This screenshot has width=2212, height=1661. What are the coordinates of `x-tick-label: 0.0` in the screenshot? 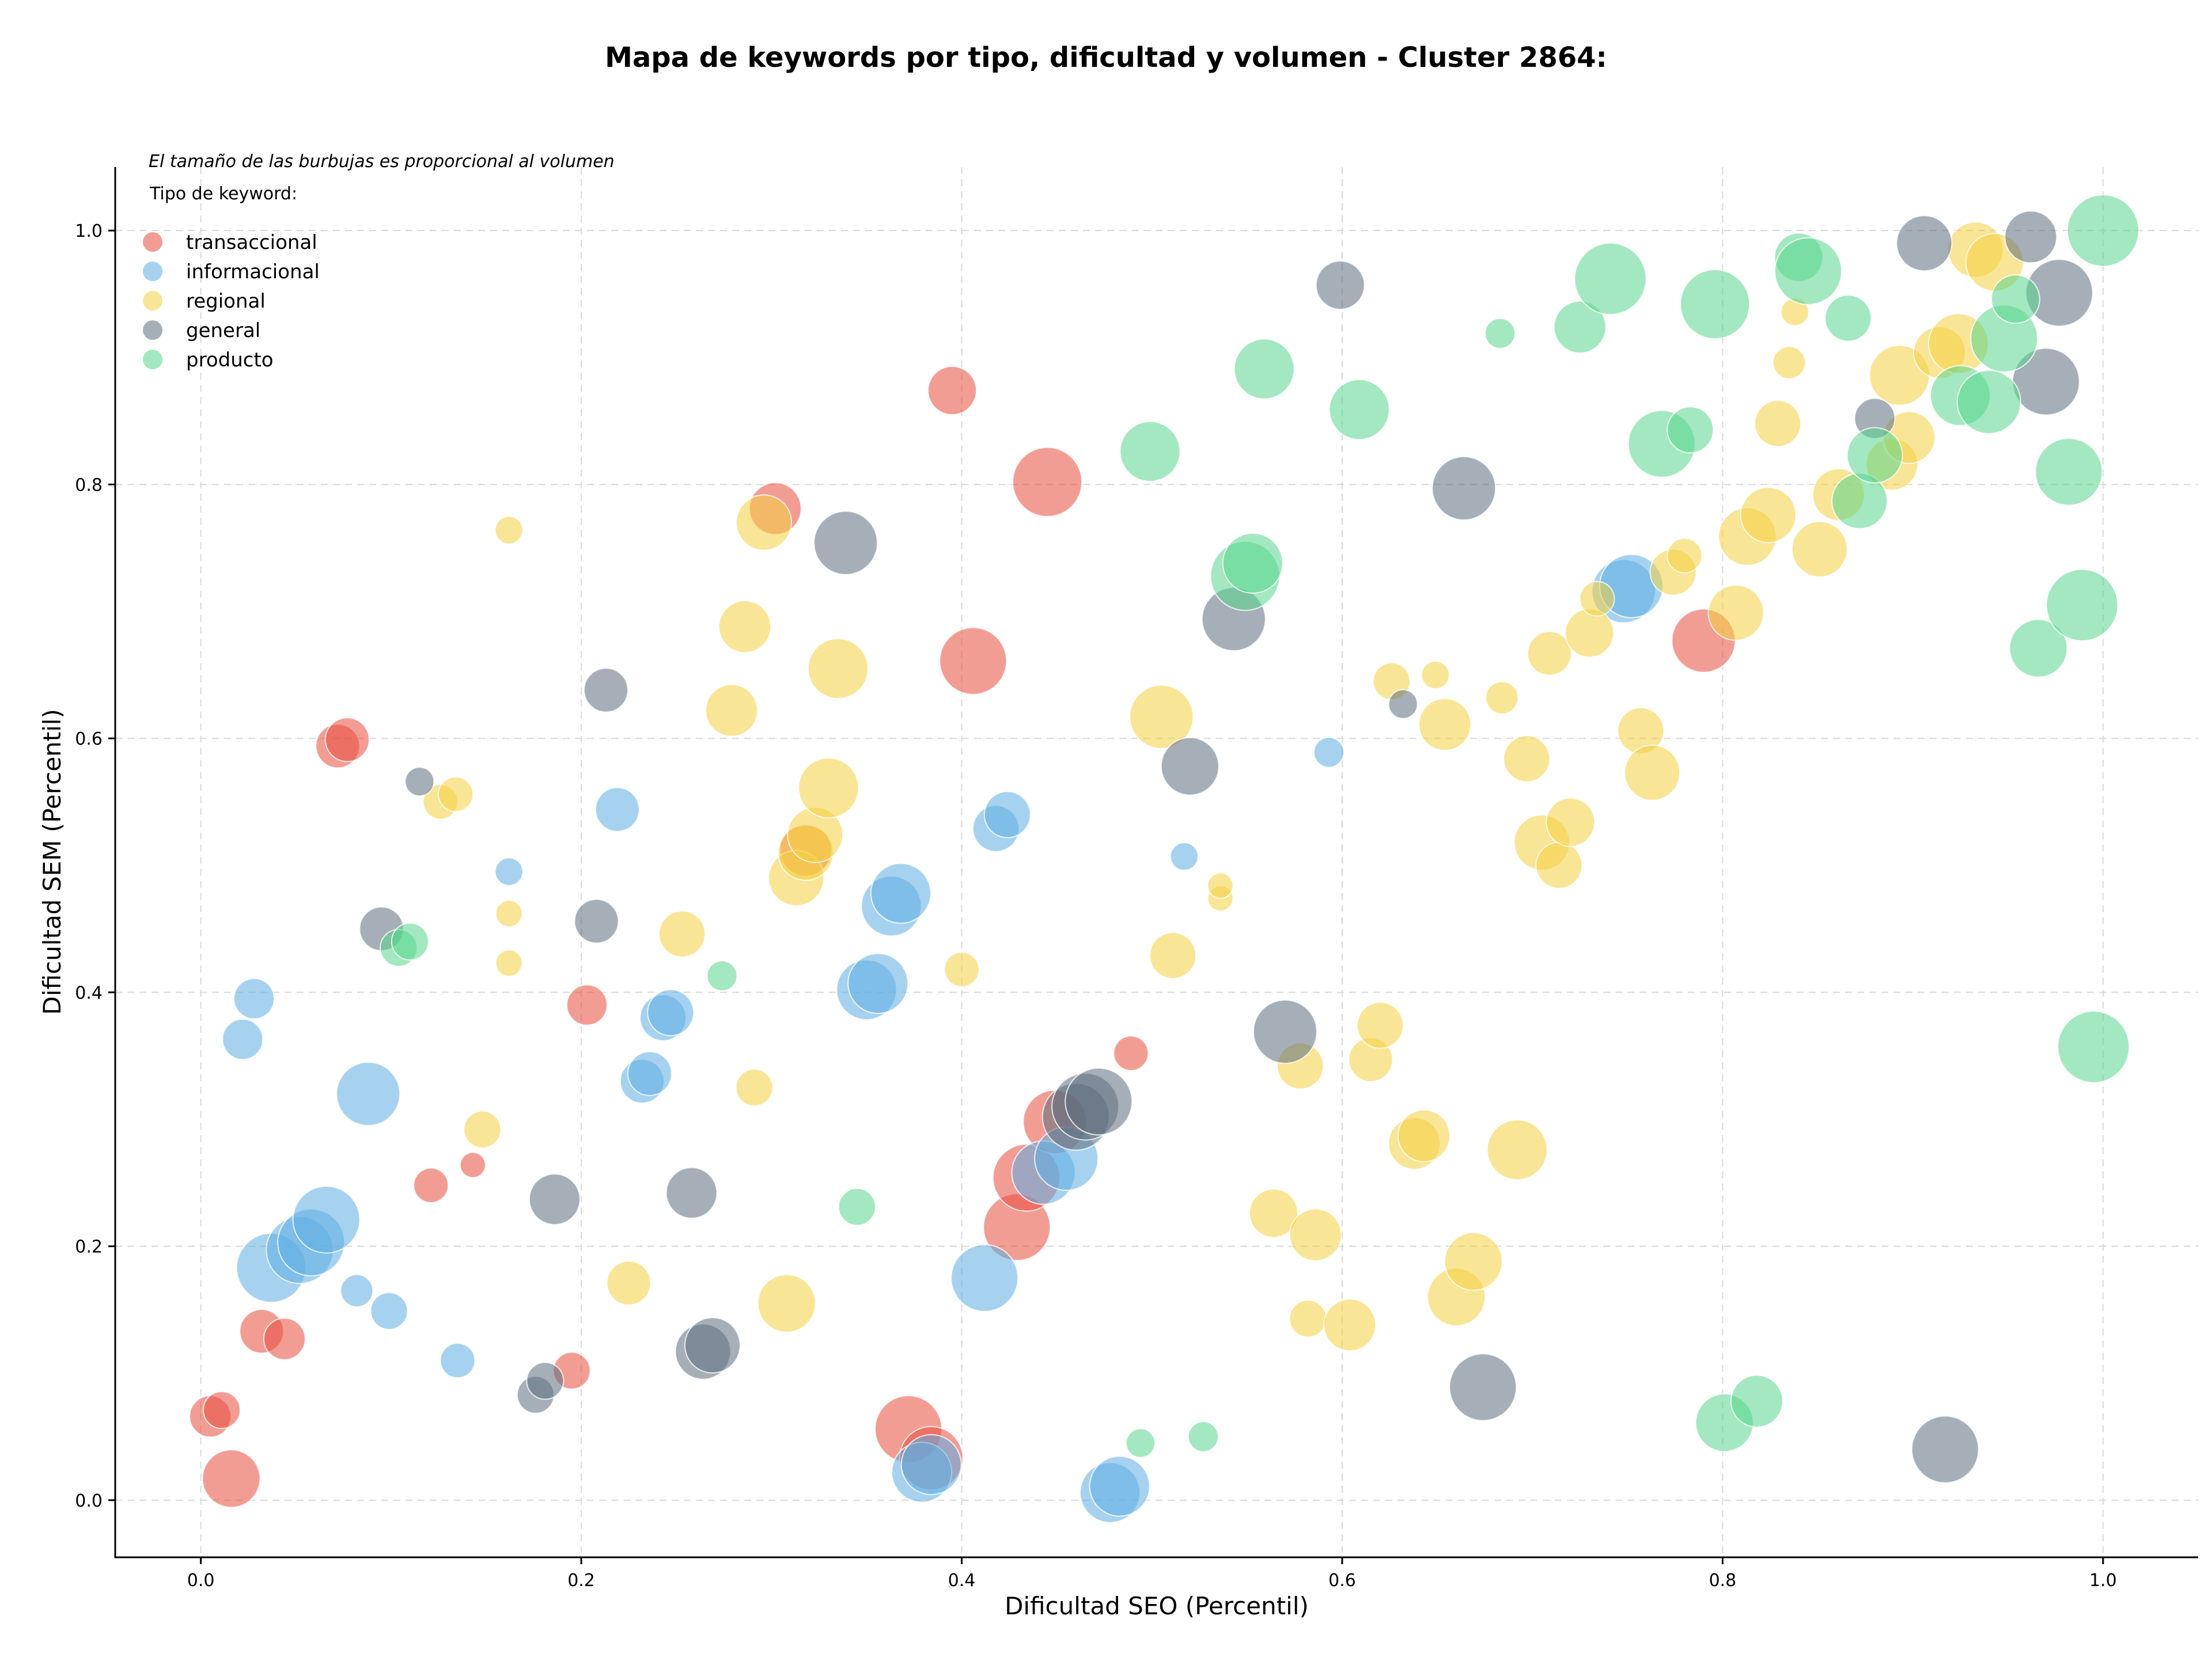 It's located at (201, 1581).